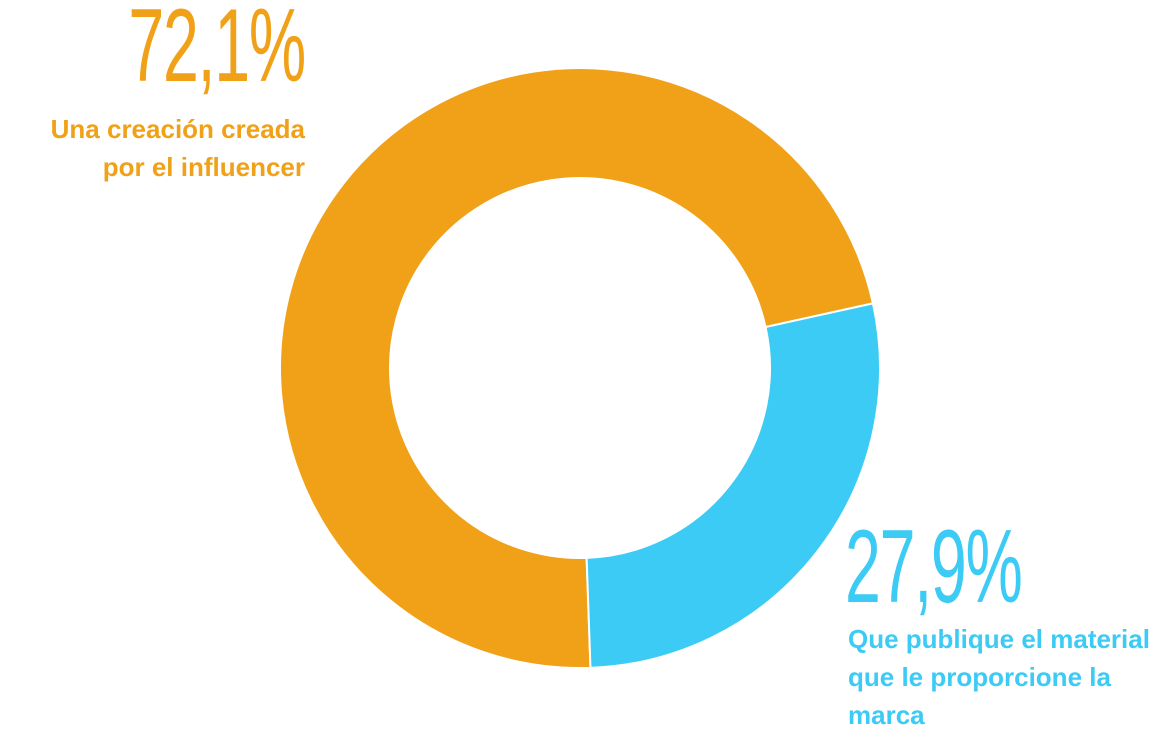 The width and height of the screenshot is (1157, 741). What do you see at coordinates (934, 567) in the screenshot?
I see `value-label: 27,9%` at bounding box center [934, 567].